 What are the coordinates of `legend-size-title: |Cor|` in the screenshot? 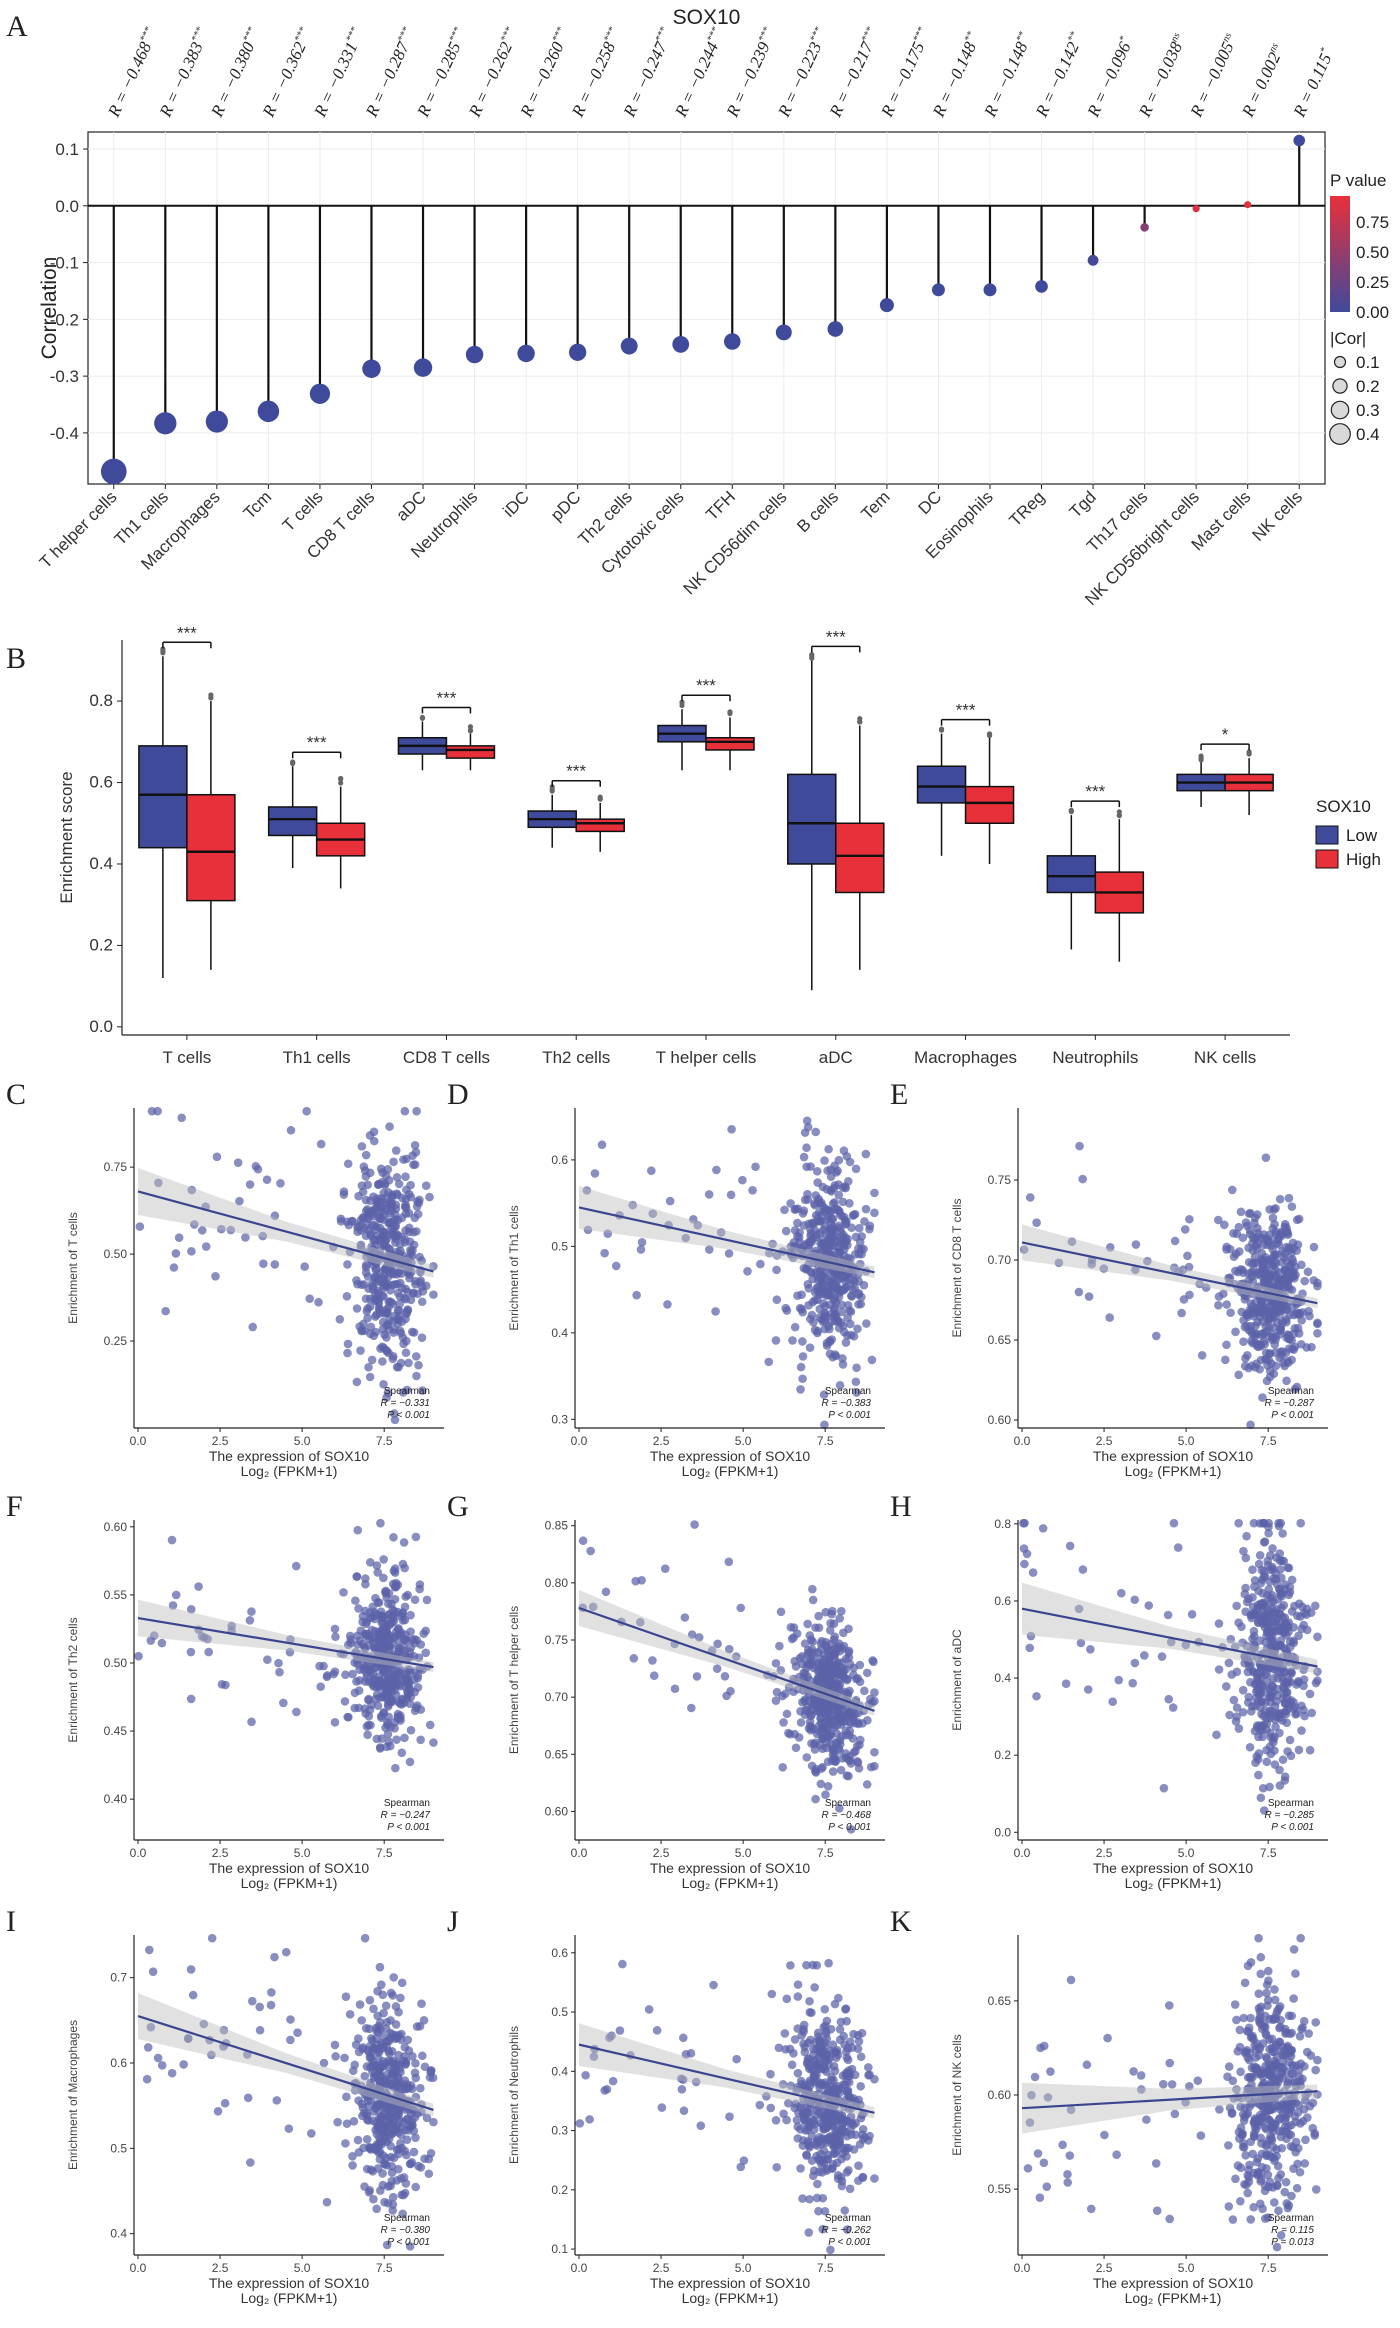 It's located at (1348, 338).